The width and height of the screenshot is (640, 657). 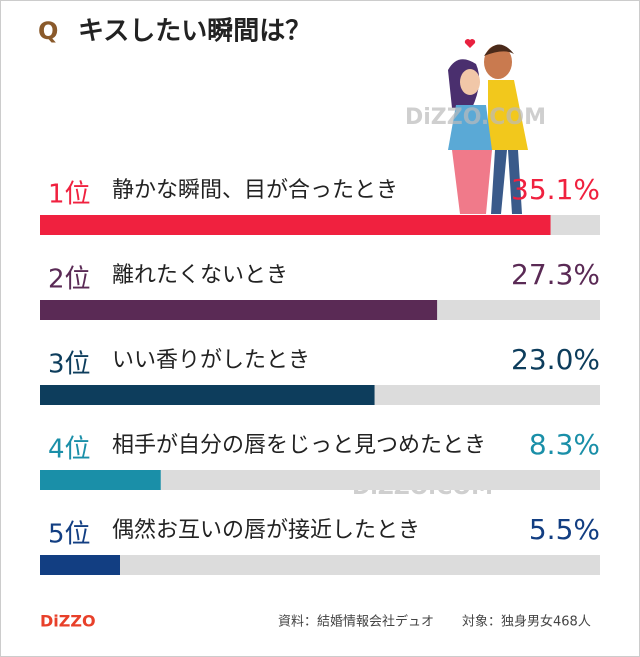 I want to click on q-mark: Q, so click(x=48, y=31).